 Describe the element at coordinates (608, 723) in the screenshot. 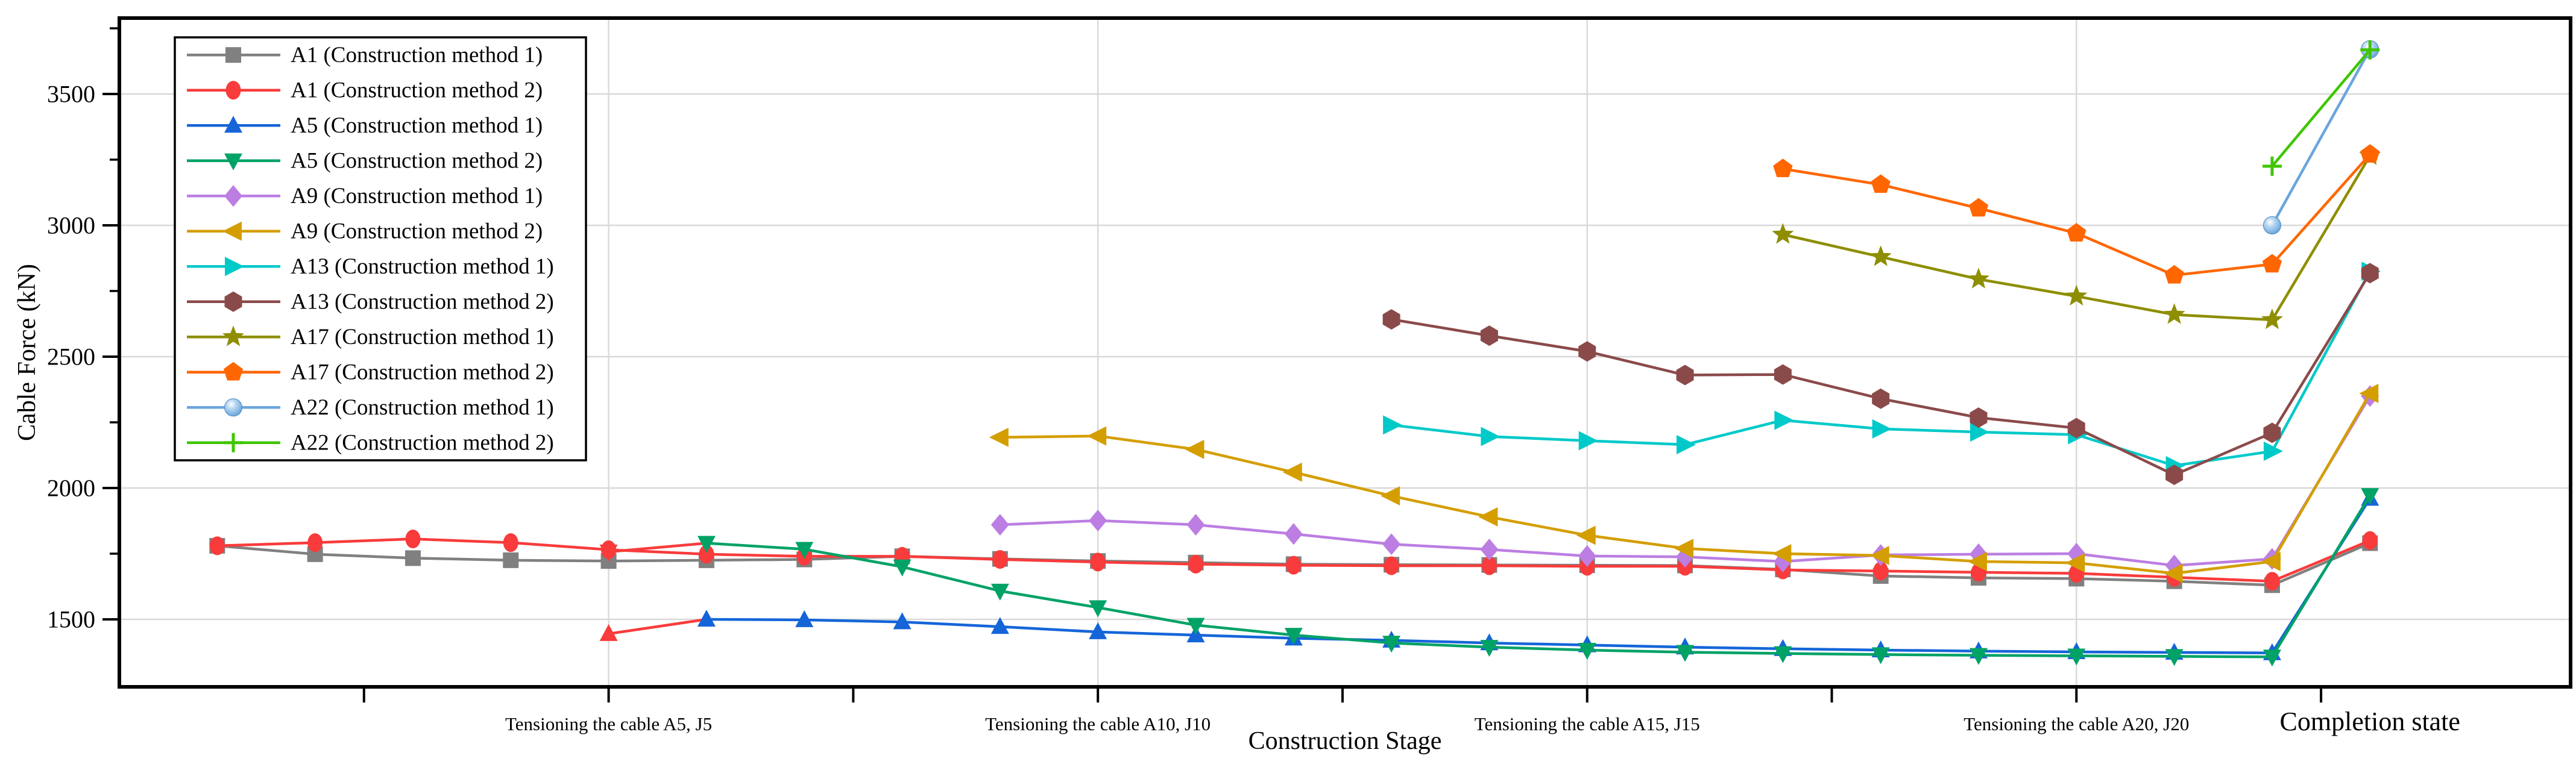

I see `x-stage-label: Tensioning the cable A5, J5` at that location.